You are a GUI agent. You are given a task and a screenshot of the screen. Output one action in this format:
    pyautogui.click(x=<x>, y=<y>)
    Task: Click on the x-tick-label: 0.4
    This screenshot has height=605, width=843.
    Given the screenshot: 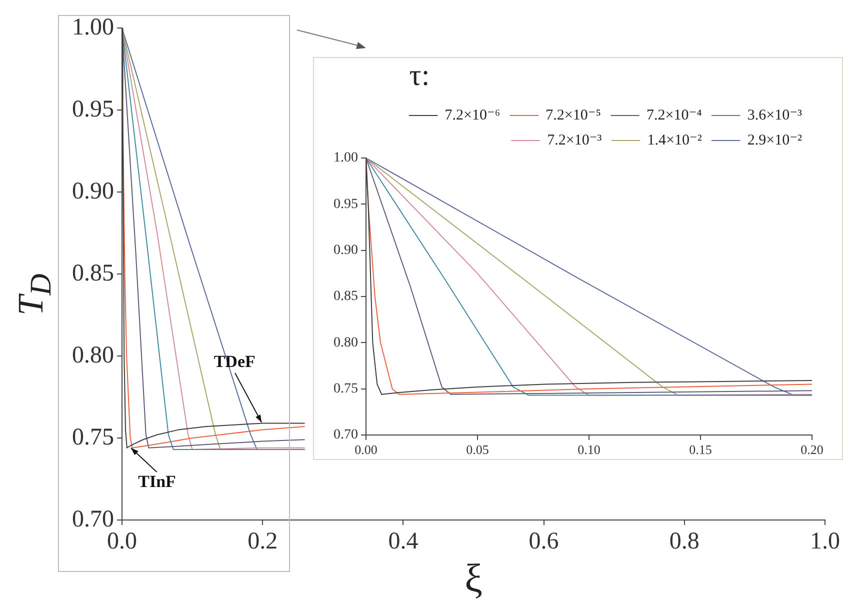 What is the action you would take?
    pyautogui.click(x=403, y=541)
    